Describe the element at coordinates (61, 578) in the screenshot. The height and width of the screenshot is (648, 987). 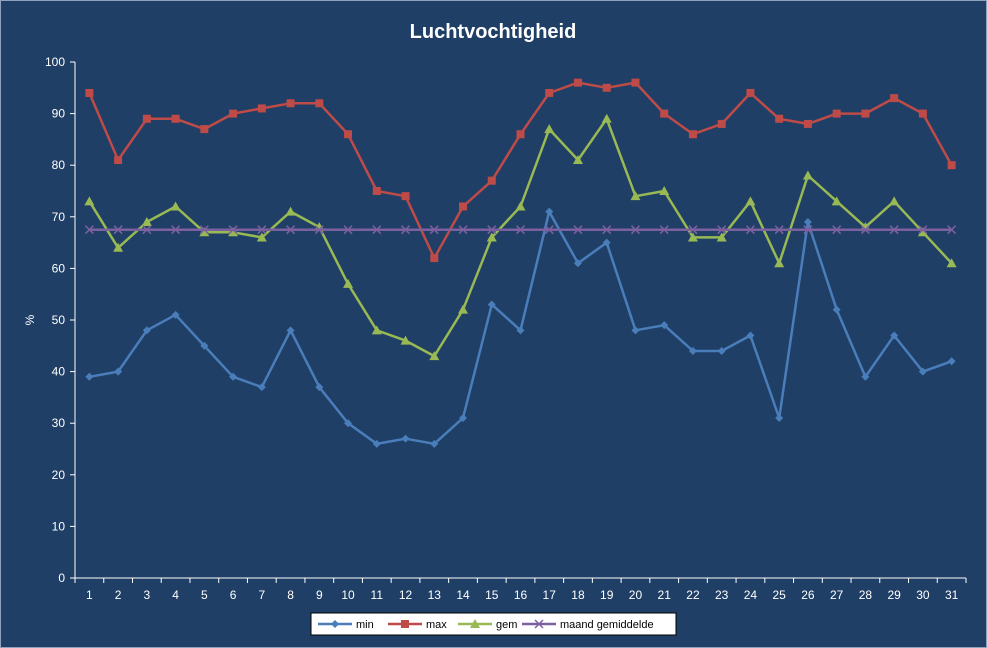
I see `y-tick-label: 0` at that location.